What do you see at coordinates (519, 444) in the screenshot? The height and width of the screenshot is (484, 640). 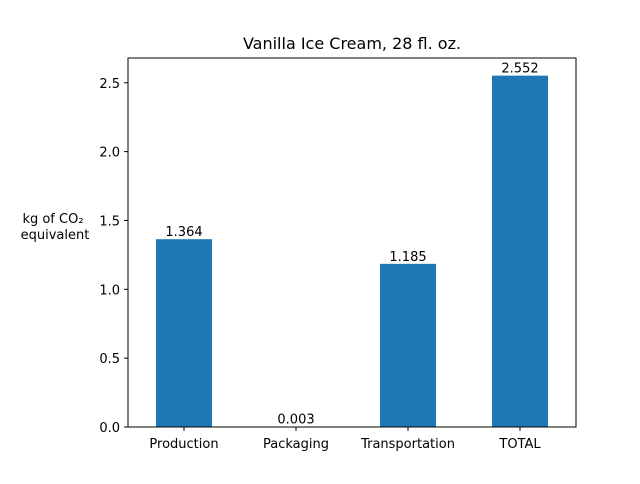 I see `x-tick-label-total: TOTAL` at bounding box center [519, 444].